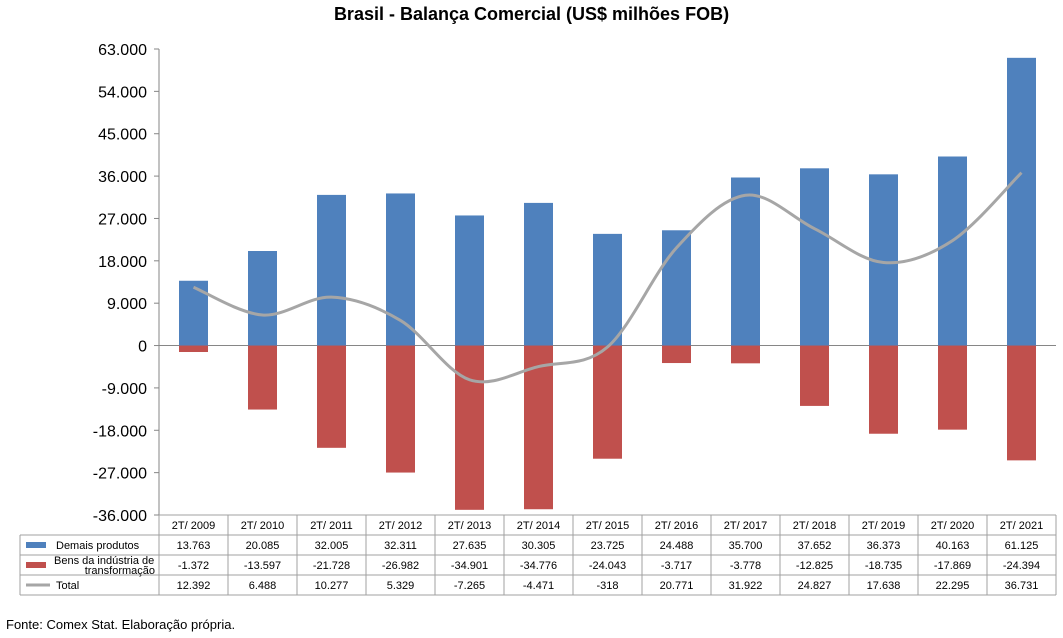 This screenshot has width=1063, height=638. I want to click on data-label: -3.778, so click(745, 566).